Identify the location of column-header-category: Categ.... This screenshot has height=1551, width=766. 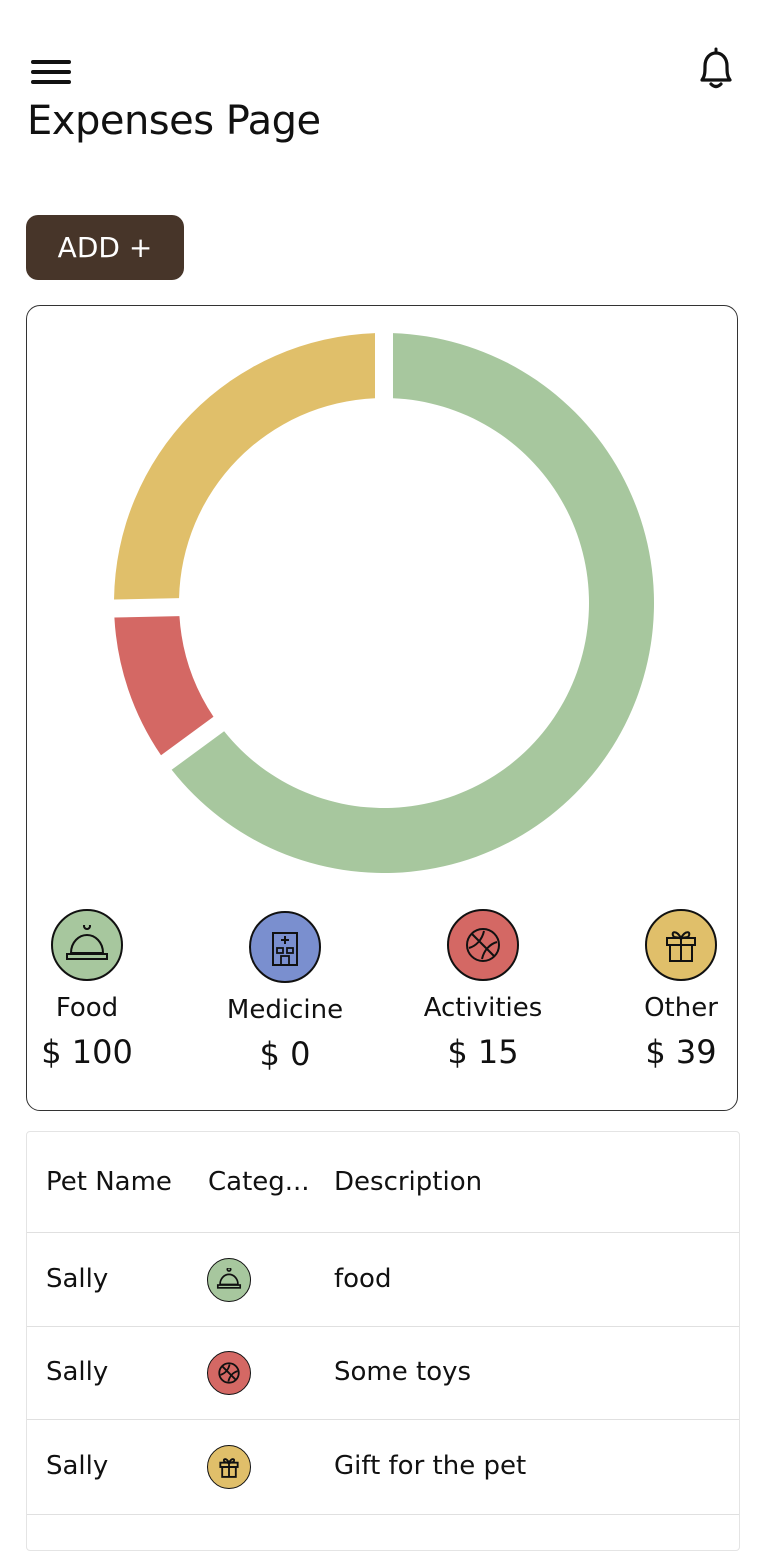
(259, 1182).